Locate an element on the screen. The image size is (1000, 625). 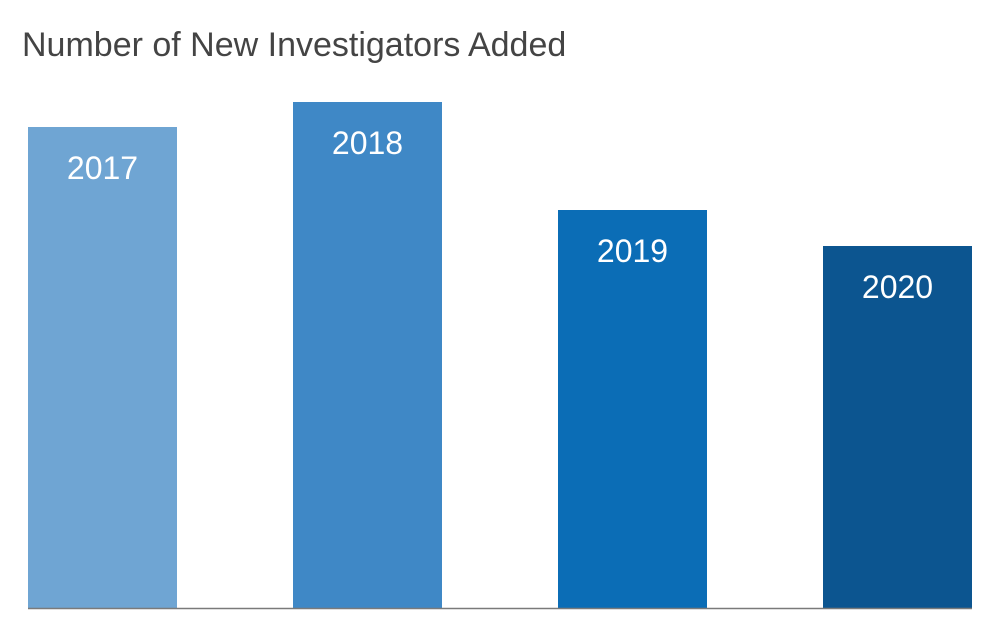
bar-label: 2017 is located at coordinates (102, 168).